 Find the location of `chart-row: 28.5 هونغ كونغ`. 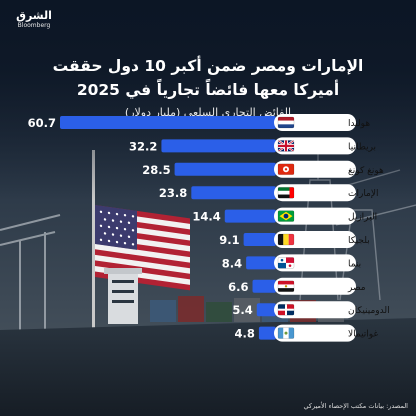

chart-row: 28.5 هونغ كونغ is located at coordinates (263, 169).